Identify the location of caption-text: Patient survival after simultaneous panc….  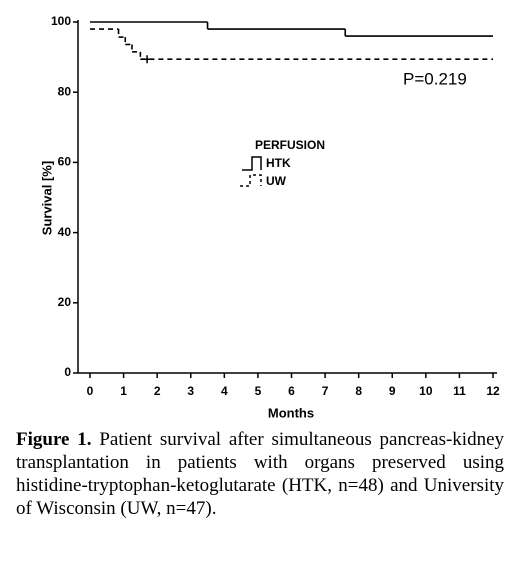
(260, 474).